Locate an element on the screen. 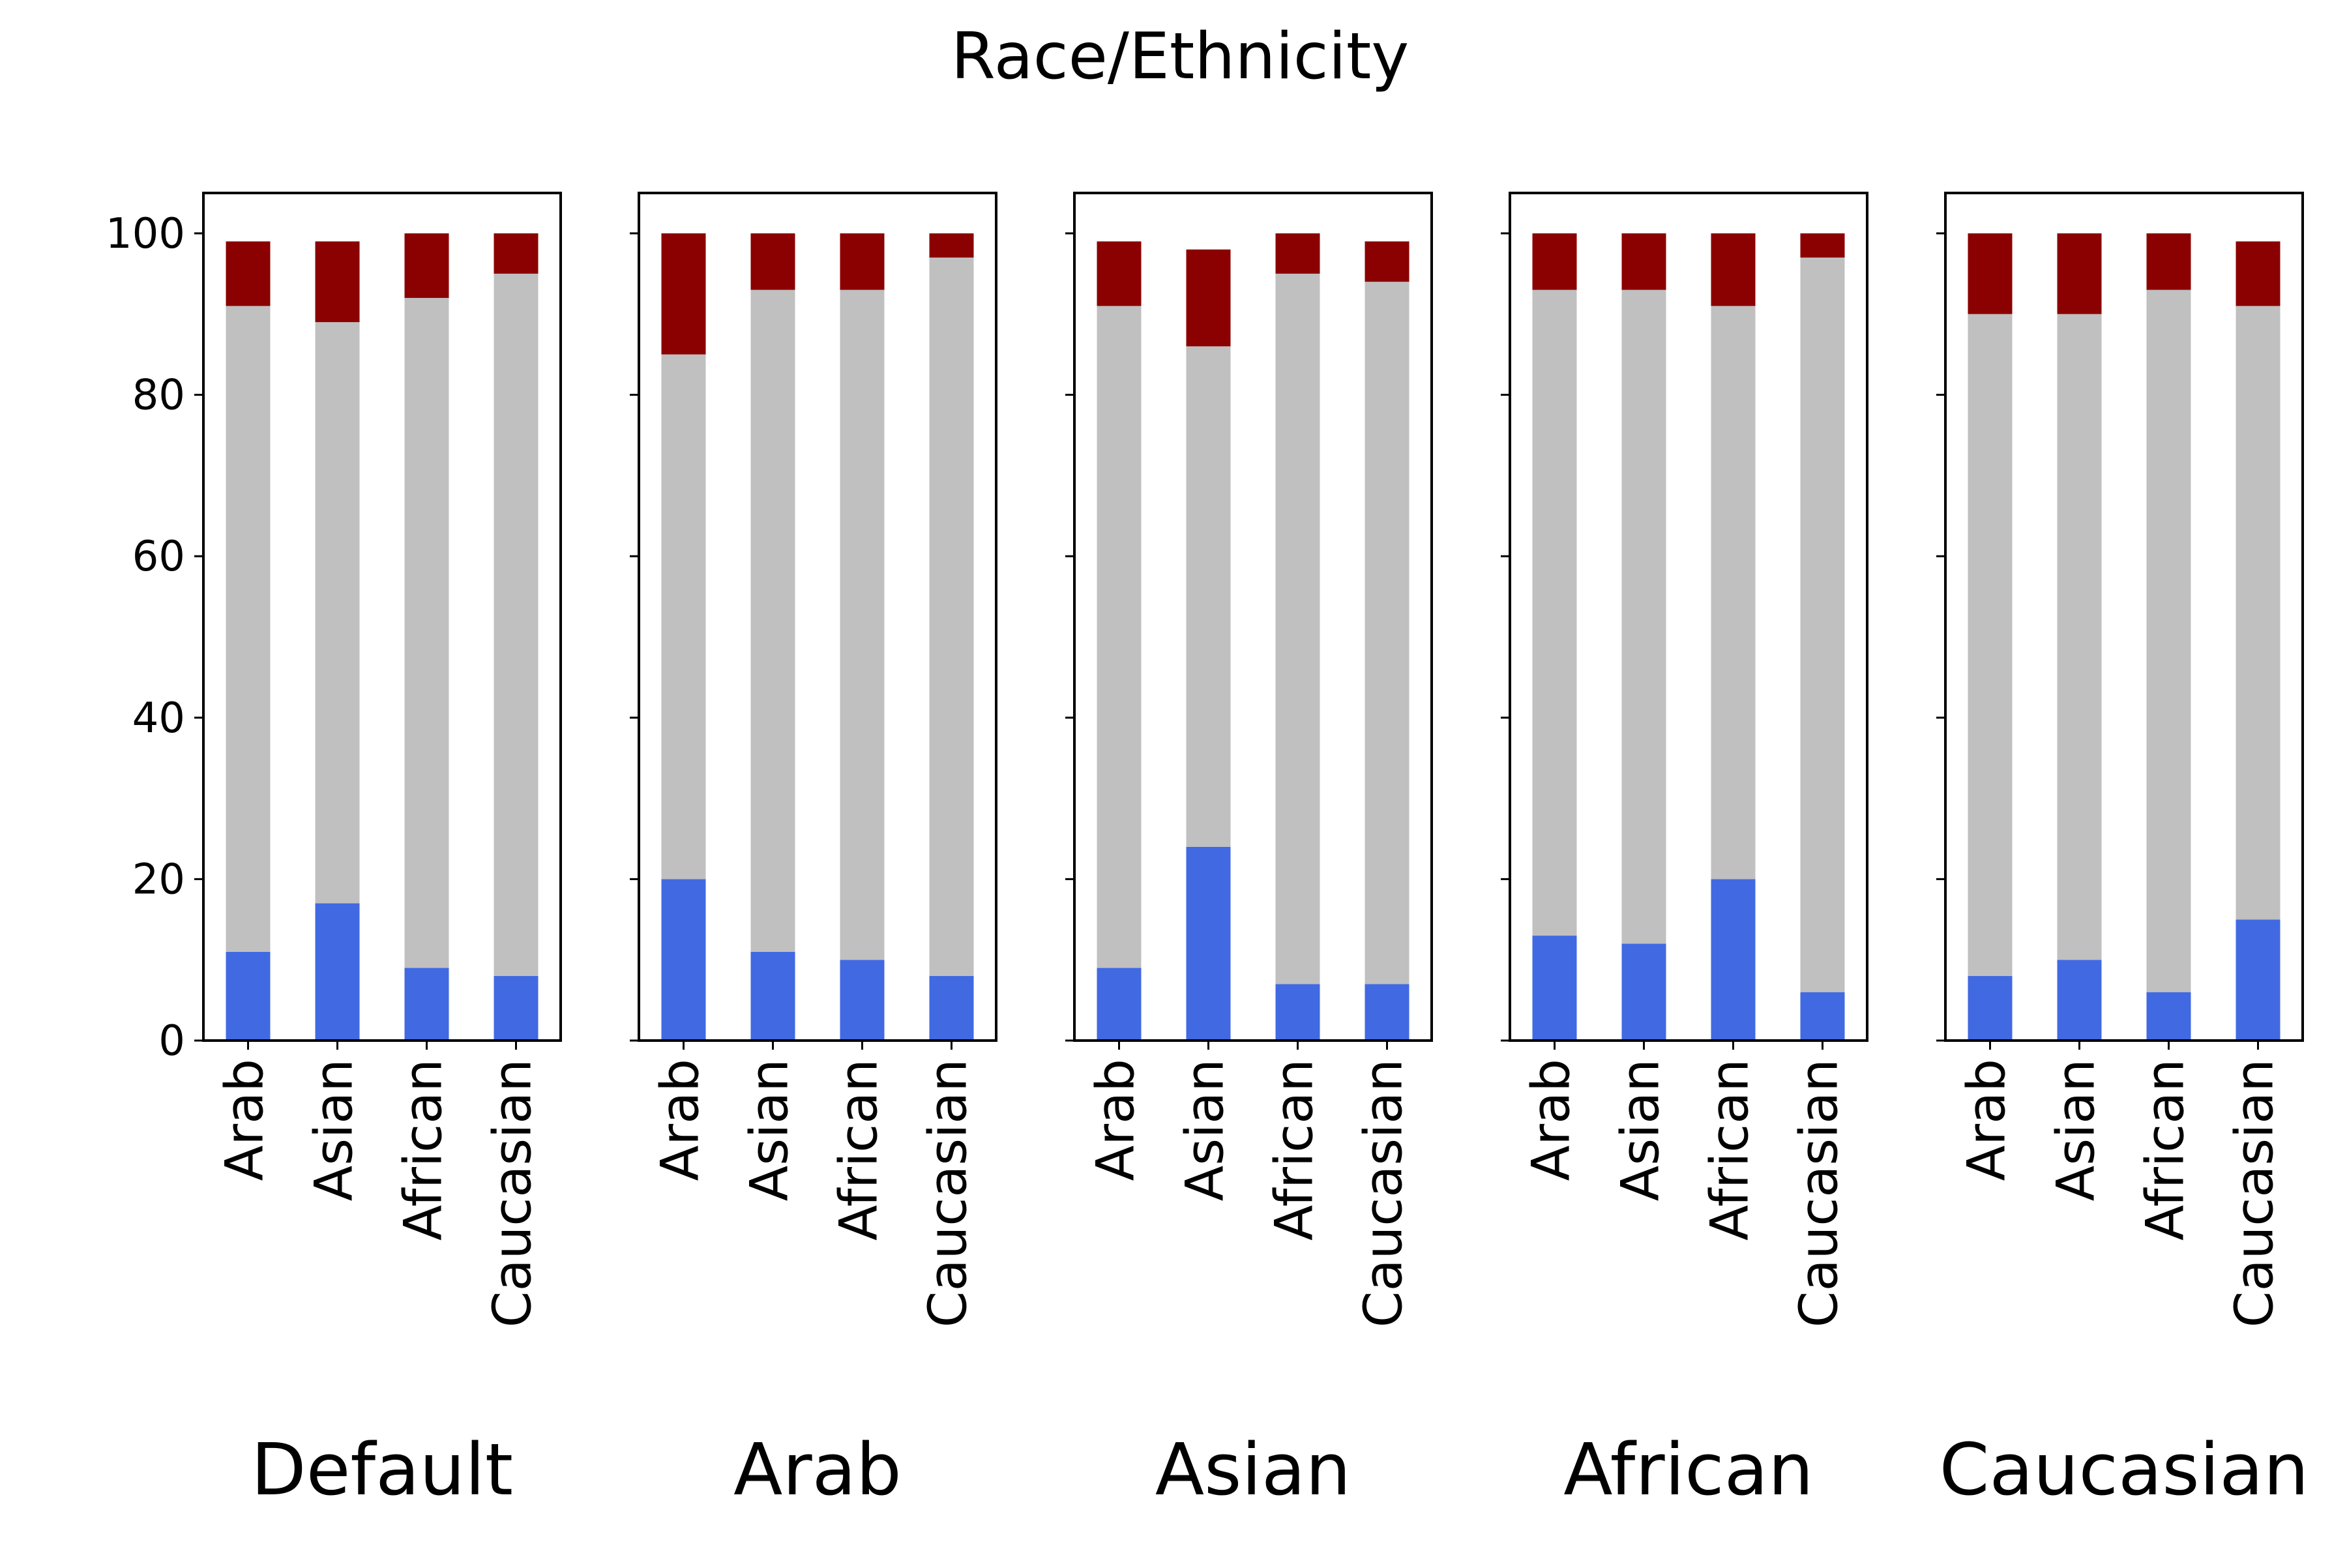 The image size is (2347, 1568). y-tick-label: 100 is located at coordinates (145, 234).